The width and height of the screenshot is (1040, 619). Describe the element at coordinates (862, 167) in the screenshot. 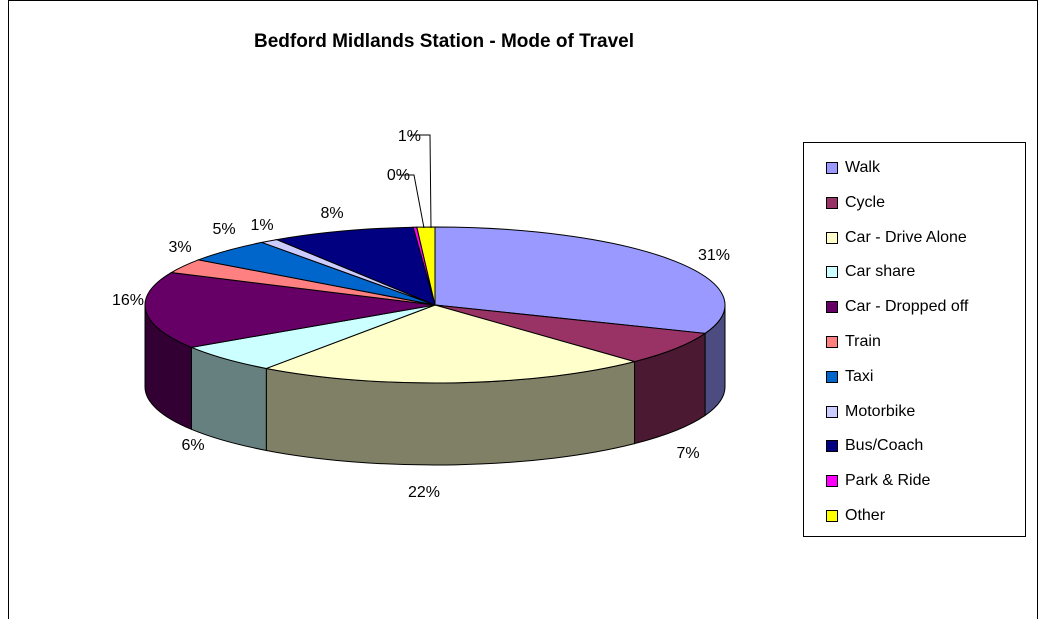

I see `legend-label: Walk` at that location.